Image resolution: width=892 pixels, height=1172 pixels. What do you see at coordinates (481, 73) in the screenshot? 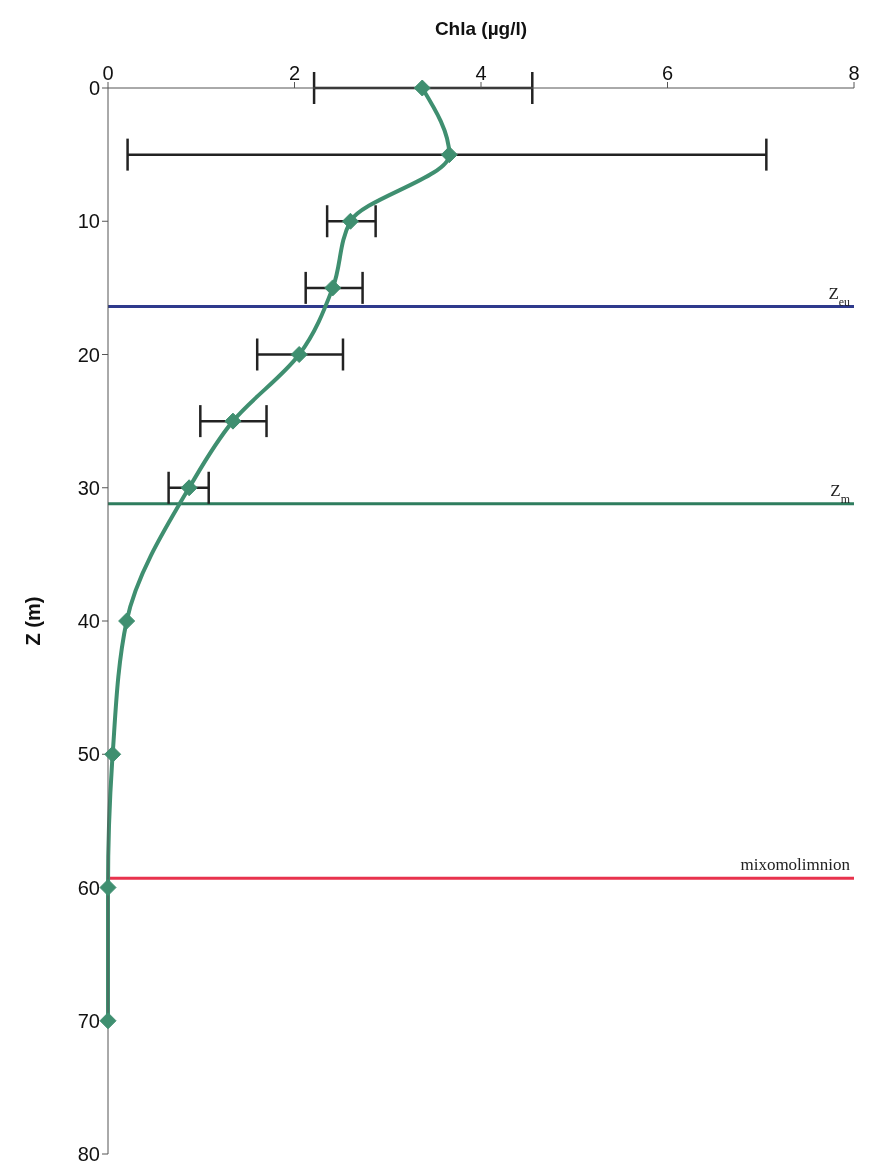
I see `x-tick-label: 4` at bounding box center [481, 73].